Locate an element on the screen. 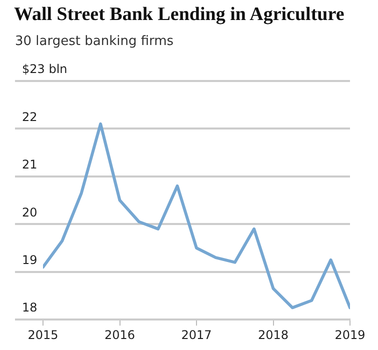 This screenshot has width=378, height=350. x-tick-label: 2019 is located at coordinates (350, 335).